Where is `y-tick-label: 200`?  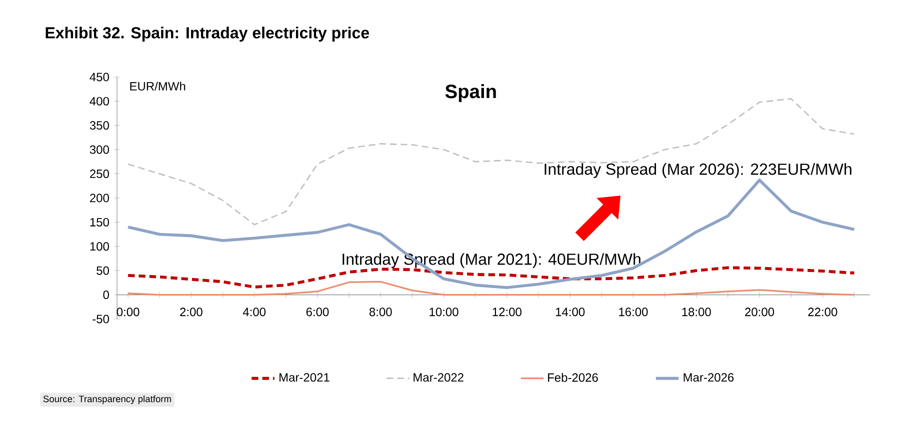
y-tick-label: 200 is located at coordinates (99, 198).